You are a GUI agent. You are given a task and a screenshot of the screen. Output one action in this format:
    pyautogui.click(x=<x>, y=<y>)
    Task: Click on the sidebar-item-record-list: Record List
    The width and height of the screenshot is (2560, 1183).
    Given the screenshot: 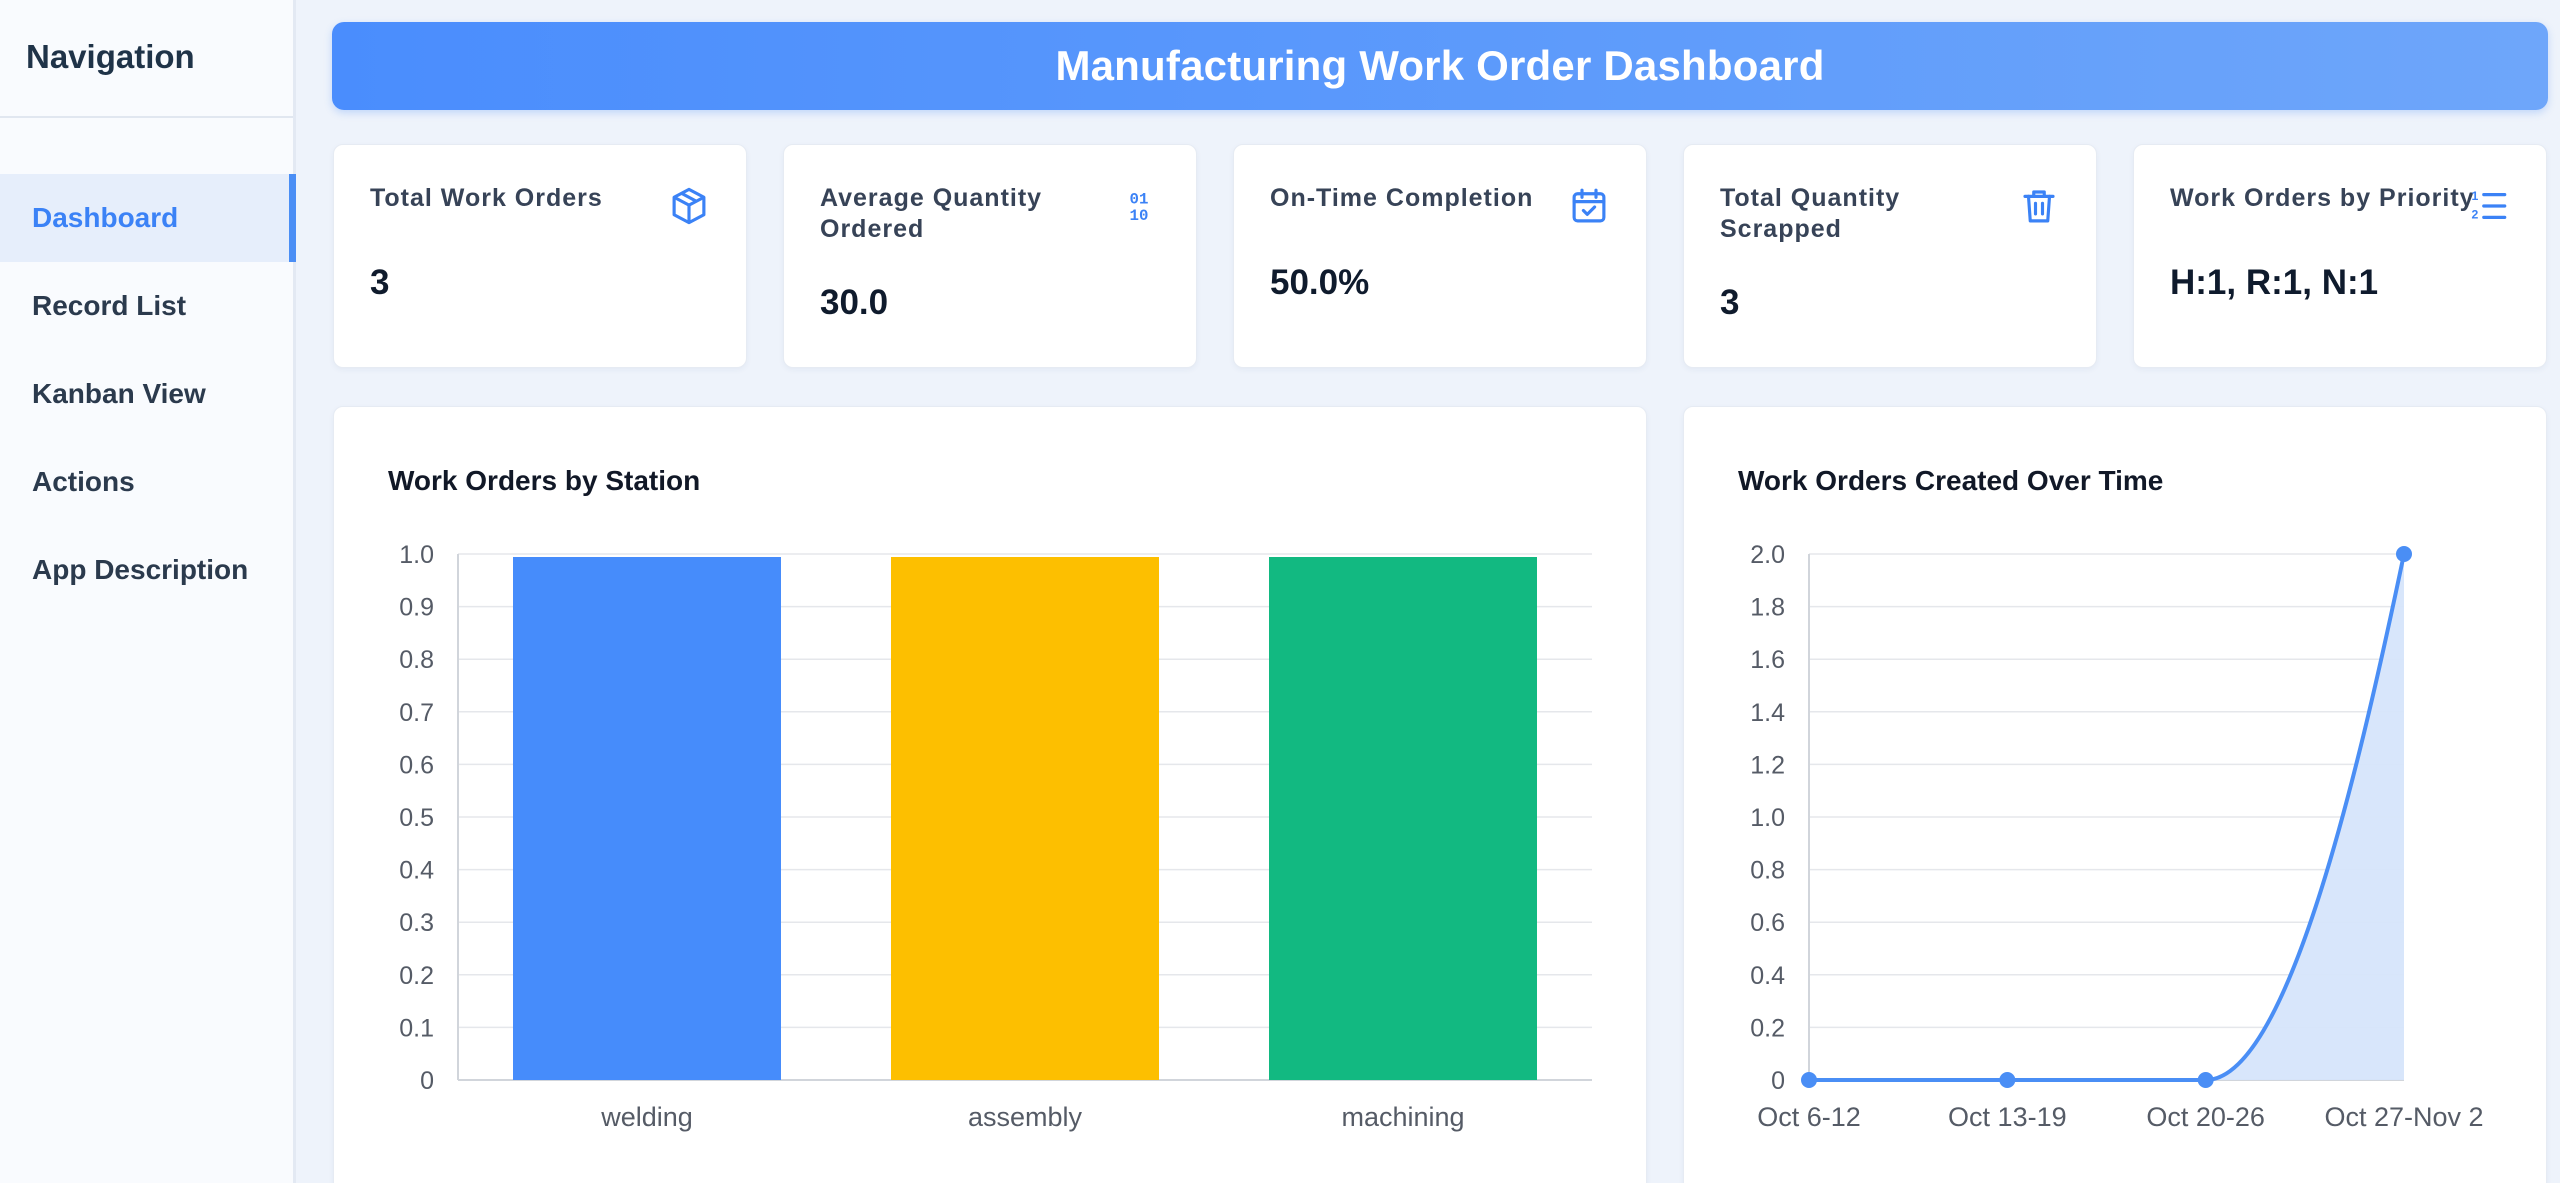 What is the action you would take?
    pyautogui.click(x=109, y=305)
    